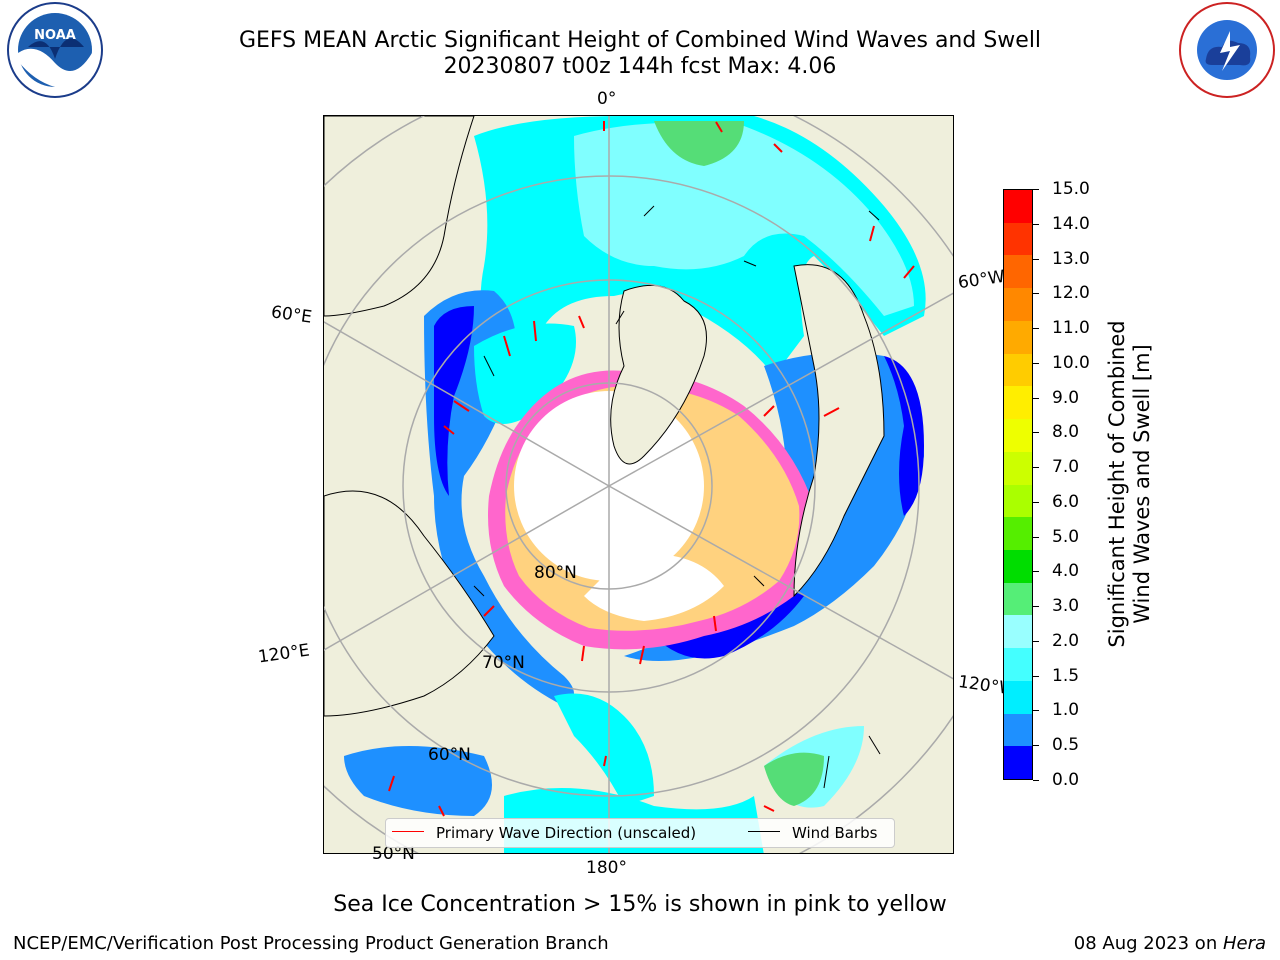  What do you see at coordinates (835, 833) in the screenshot?
I see `wind-barbs-legend-label: Wind Barbs` at bounding box center [835, 833].